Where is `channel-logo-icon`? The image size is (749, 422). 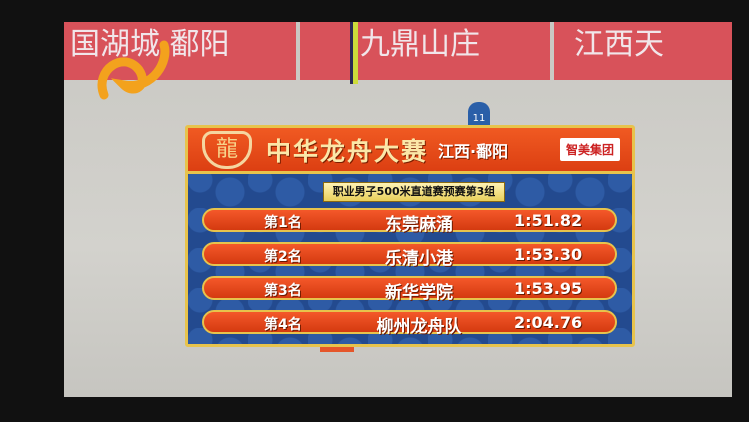 channel-logo-icon is located at coordinates (133, 70).